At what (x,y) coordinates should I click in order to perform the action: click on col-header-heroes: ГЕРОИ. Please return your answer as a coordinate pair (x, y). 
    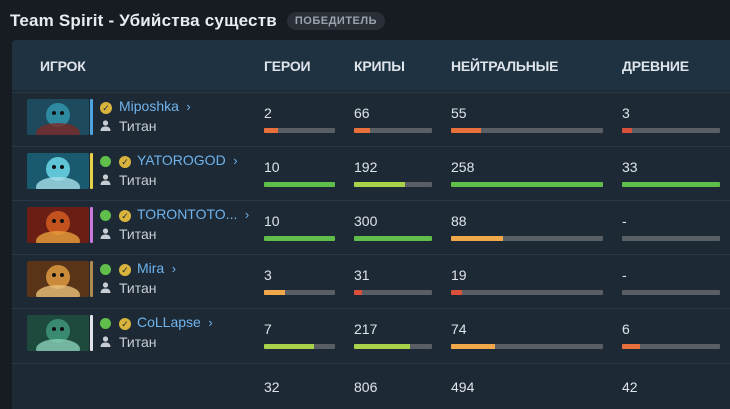
    Looking at the image, I should click on (287, 66).